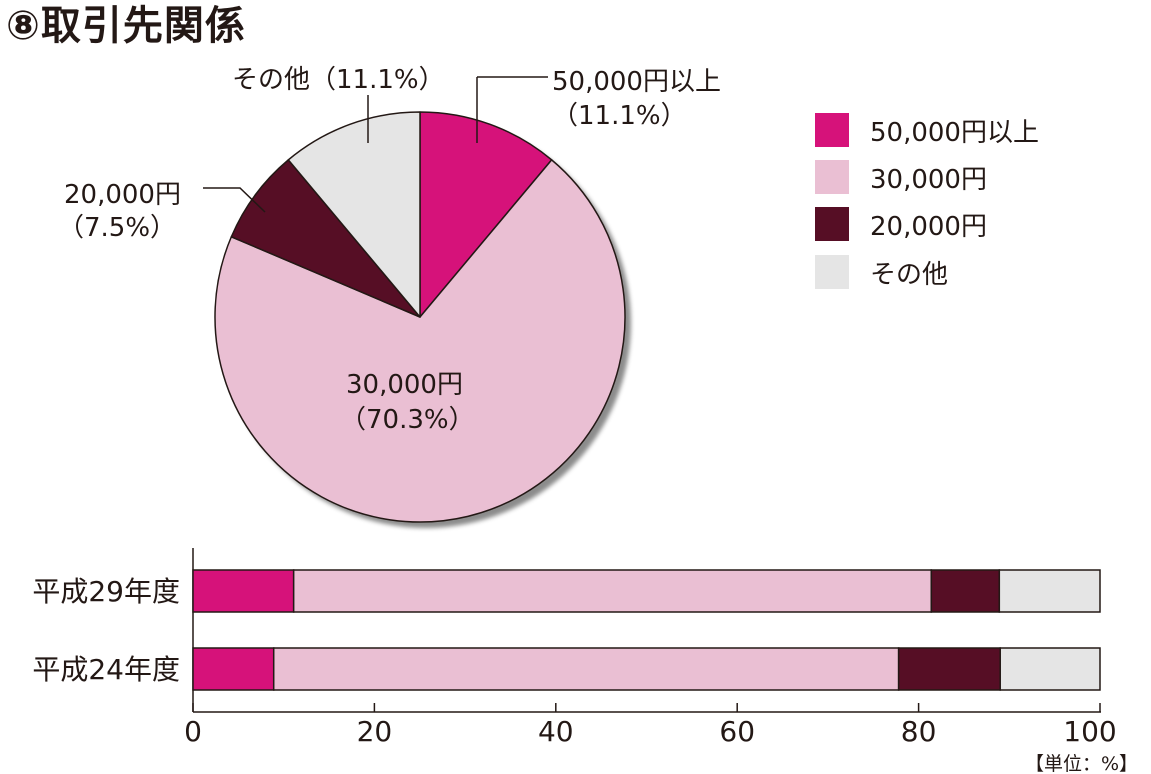 This screenshot has width=1151, height=774. What do you see at coordinates (193, 731) in the screenshot?
I see `x-tick-label: 0` at bounding box center [193, 731].